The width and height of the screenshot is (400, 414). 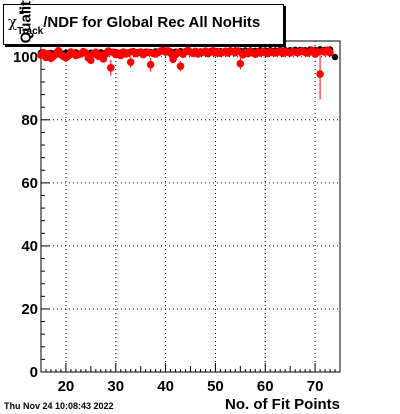 What do you see at coordinates (165, 386) in the screenshot?
I see `x-tick-label: 40` at bounding box center [165, 386].